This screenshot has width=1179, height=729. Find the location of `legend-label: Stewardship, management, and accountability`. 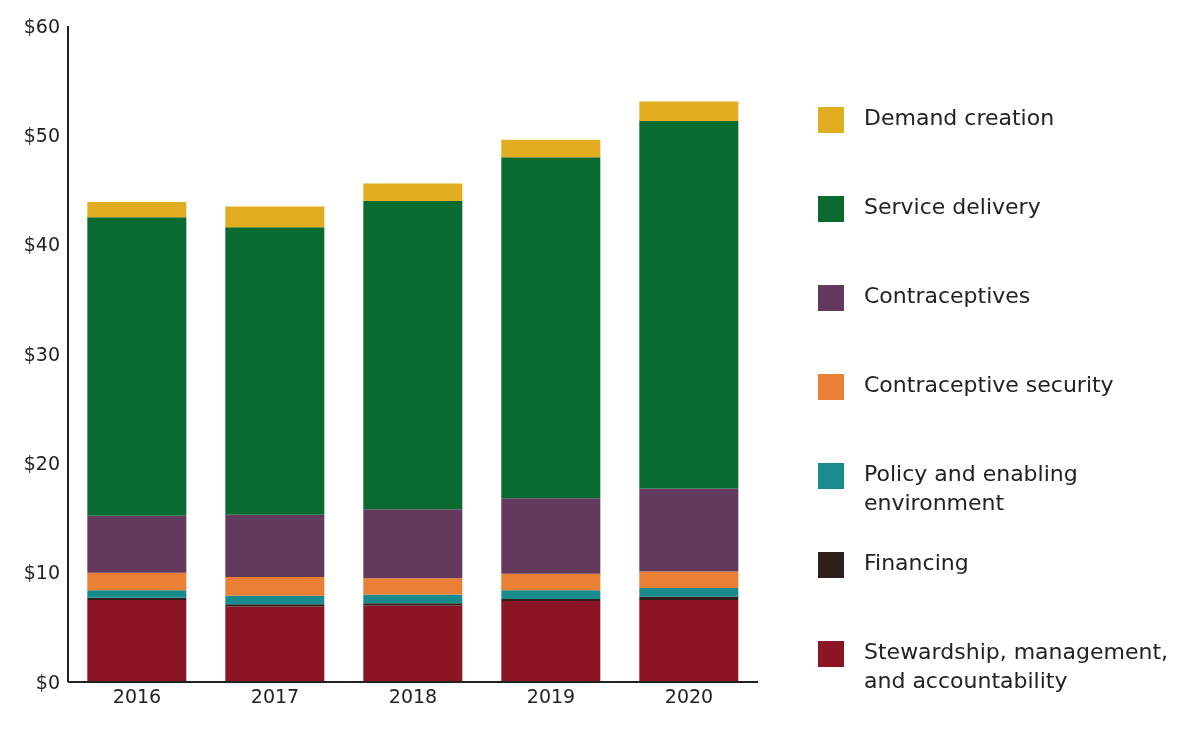

legend-label: Stewardship, management, and accountability is located at coordinates (1017, 666).